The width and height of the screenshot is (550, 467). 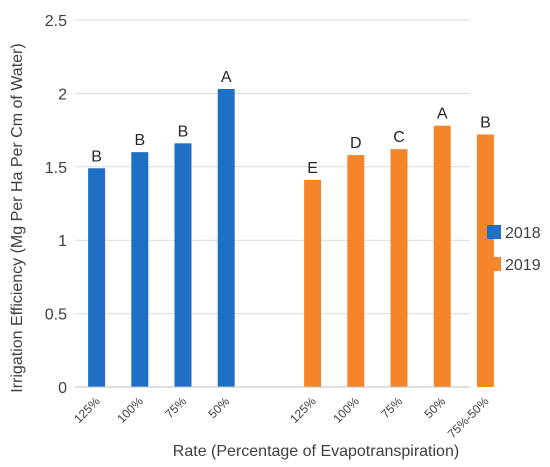 What do you see at coordinates (316, 451) in the screenshot?
I see `x-axis-title: Rate (Percentage of Evapotranspiration)` at bounding box center [316, 451].